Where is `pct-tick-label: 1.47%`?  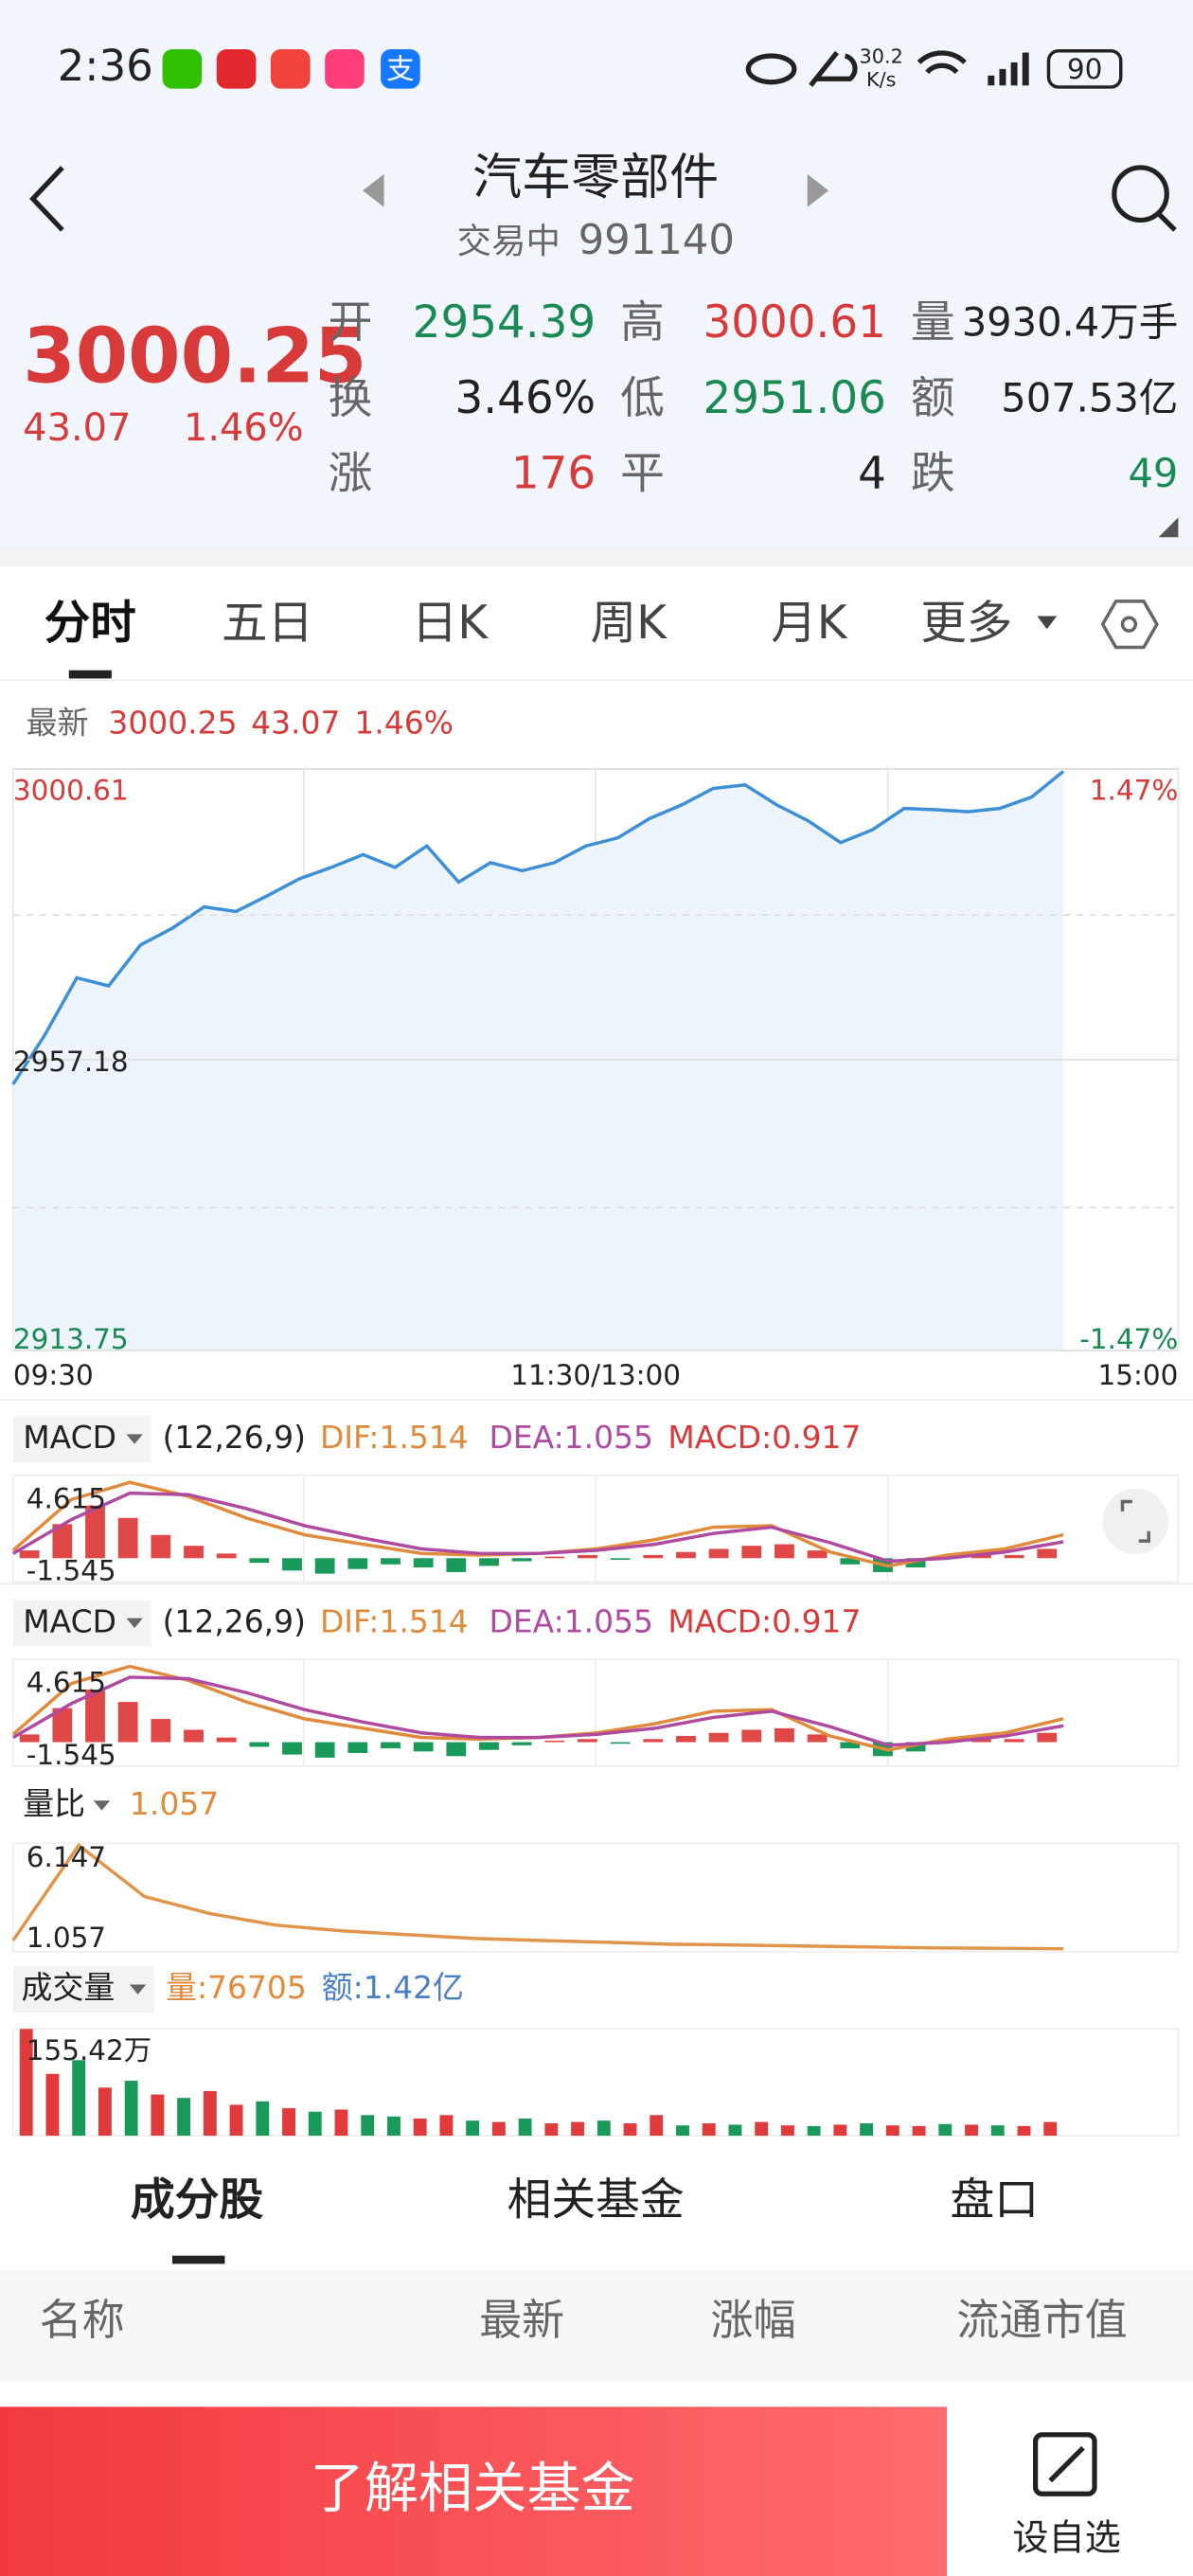 pct-tick-label: 1.47% is located at coordinates (1134, 791).